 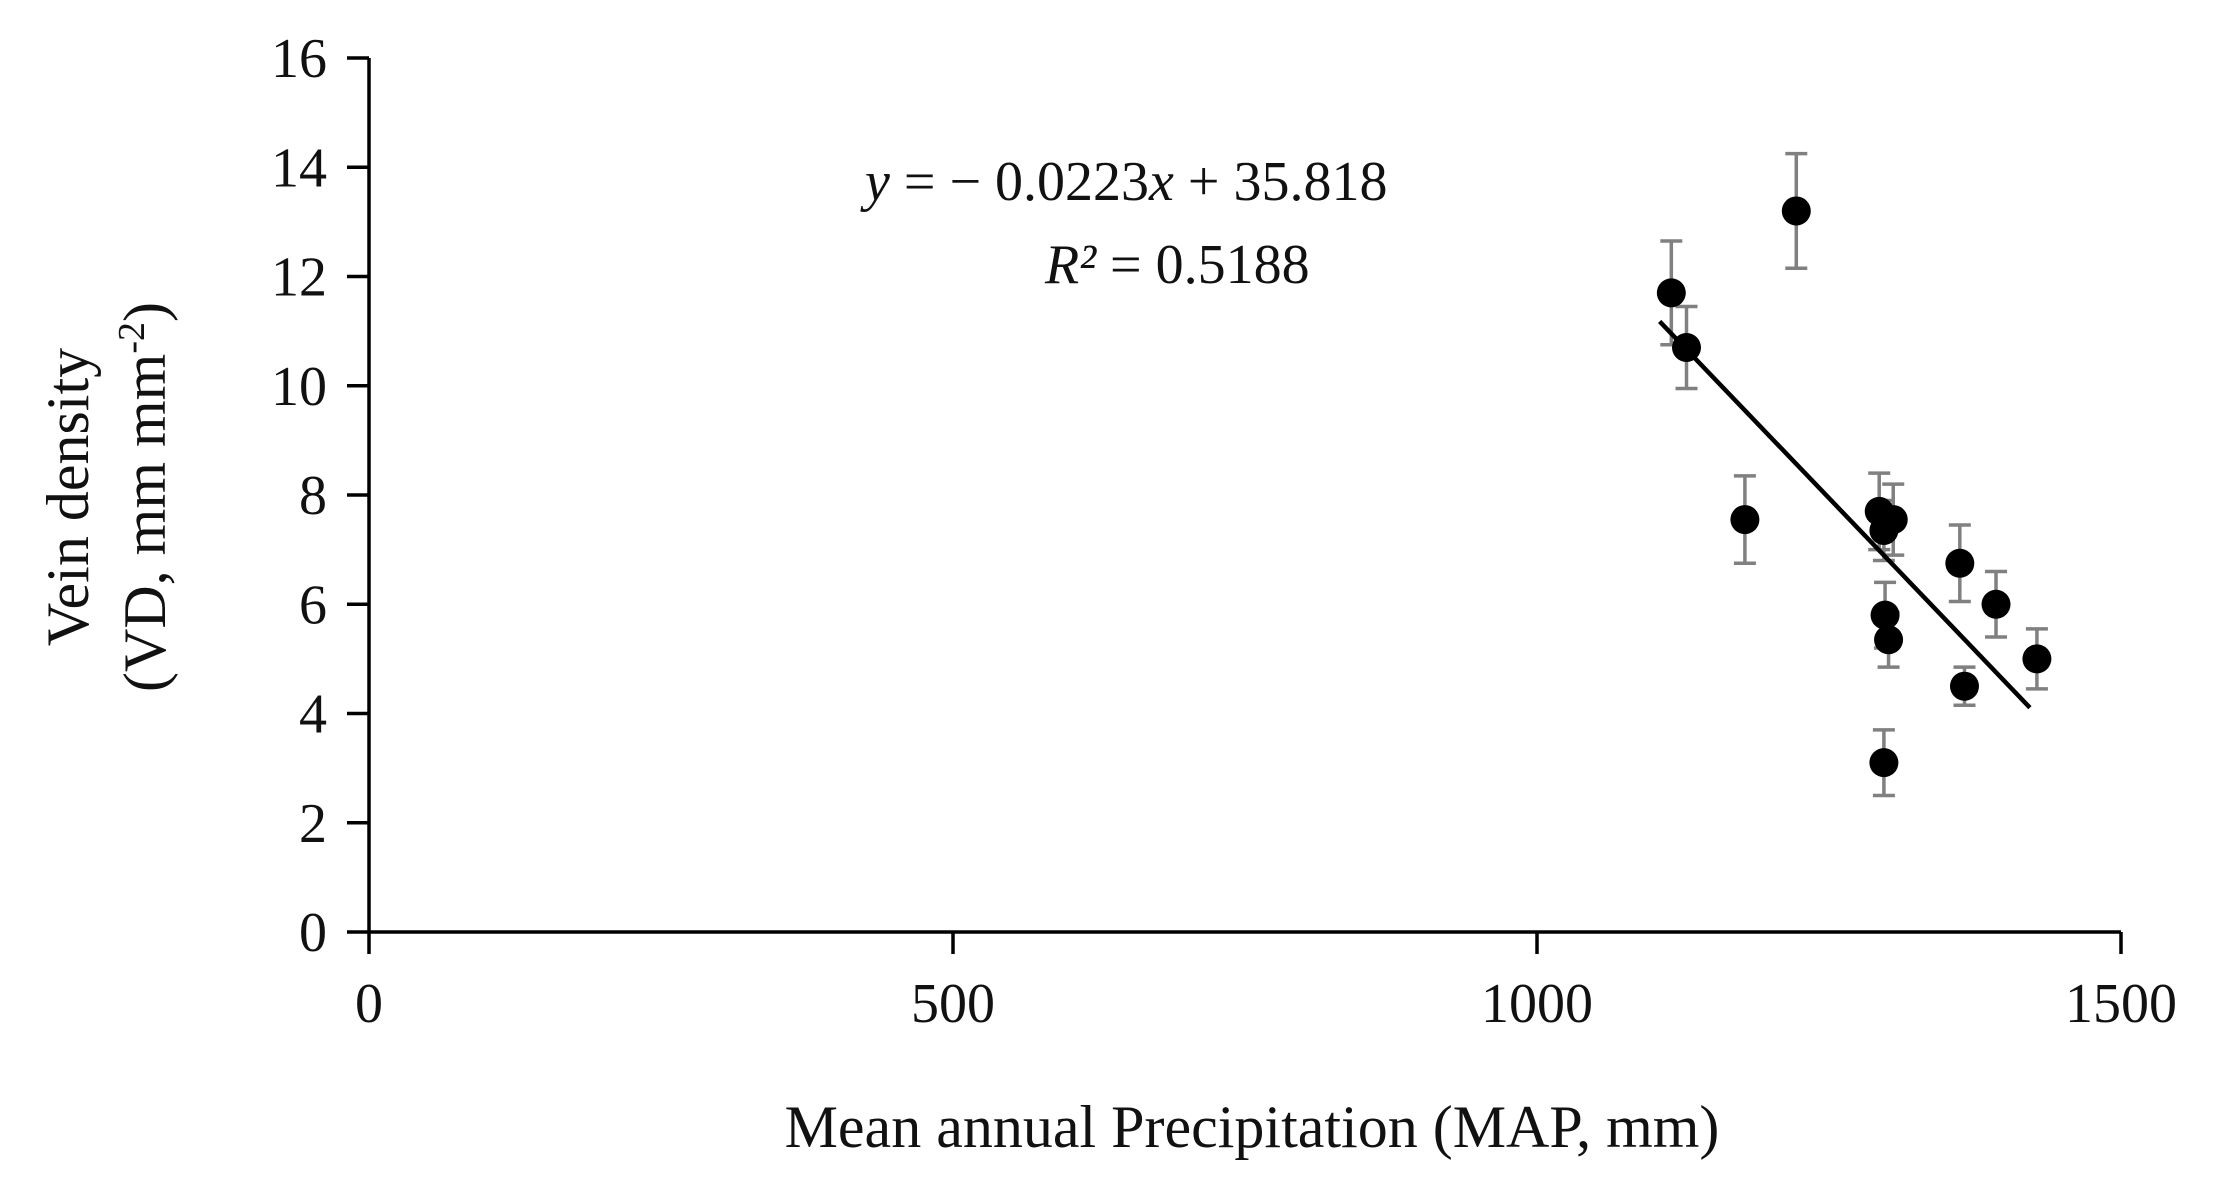 I want to click on y-axis-title-unit: (VD, mm mm, so click(x=145, y=523).